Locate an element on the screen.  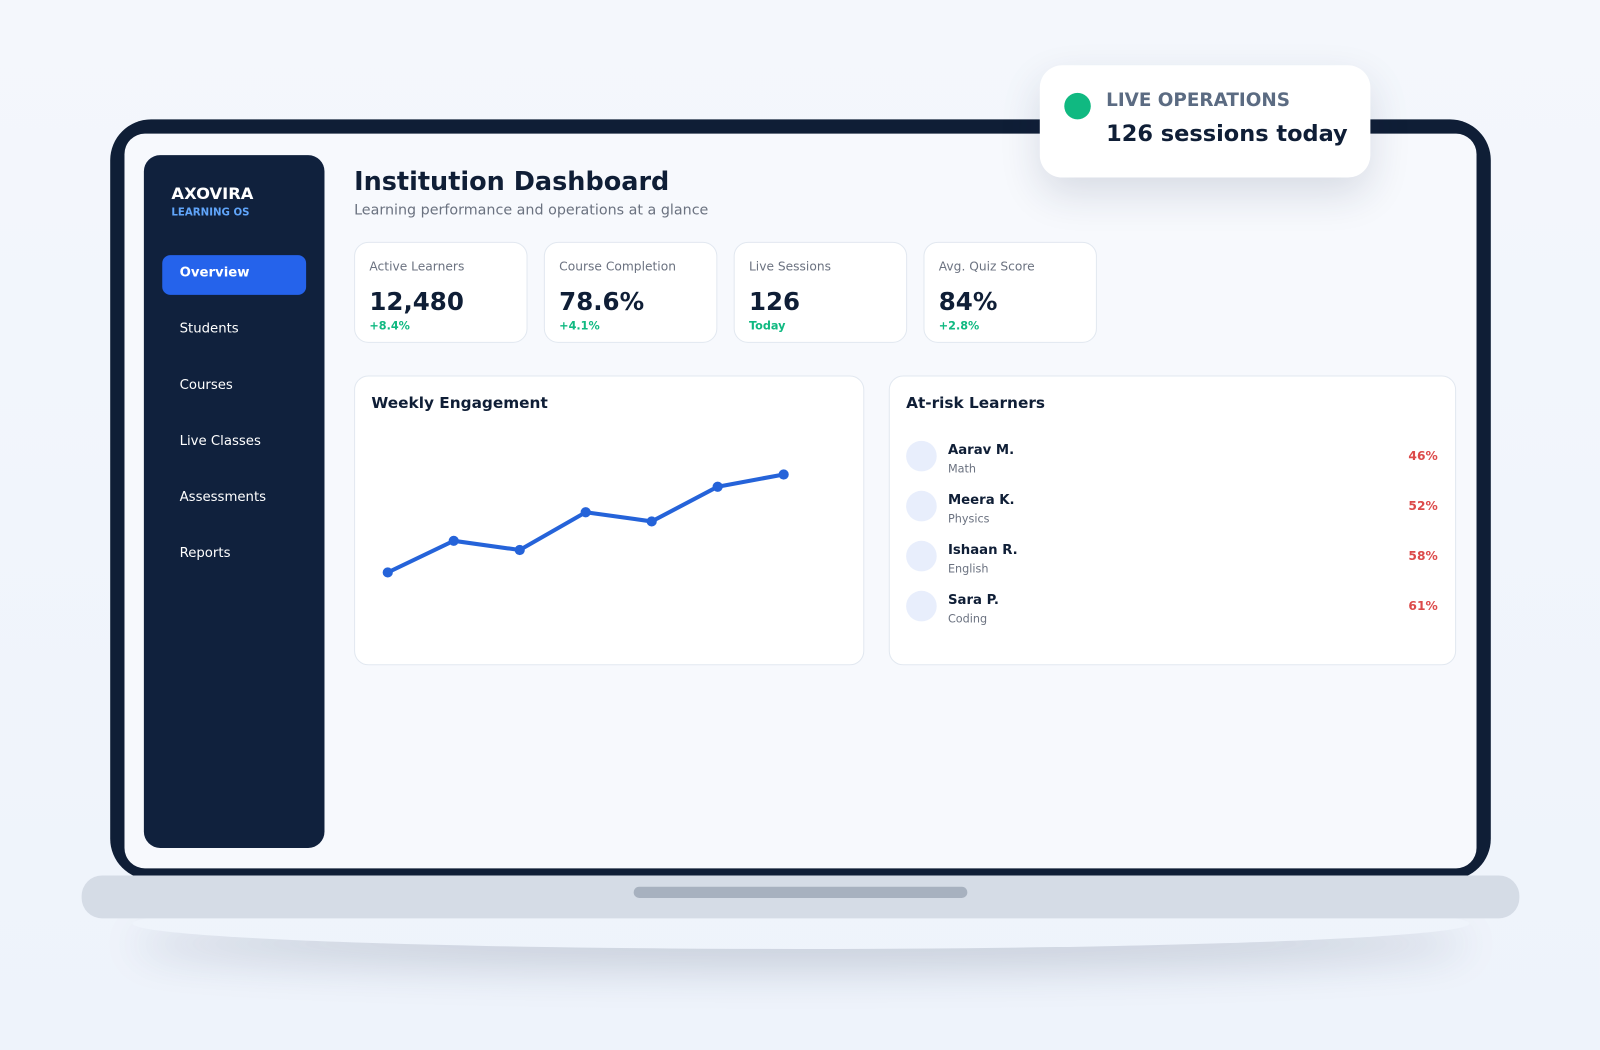
line-chart is located at coordinates (585, 523).